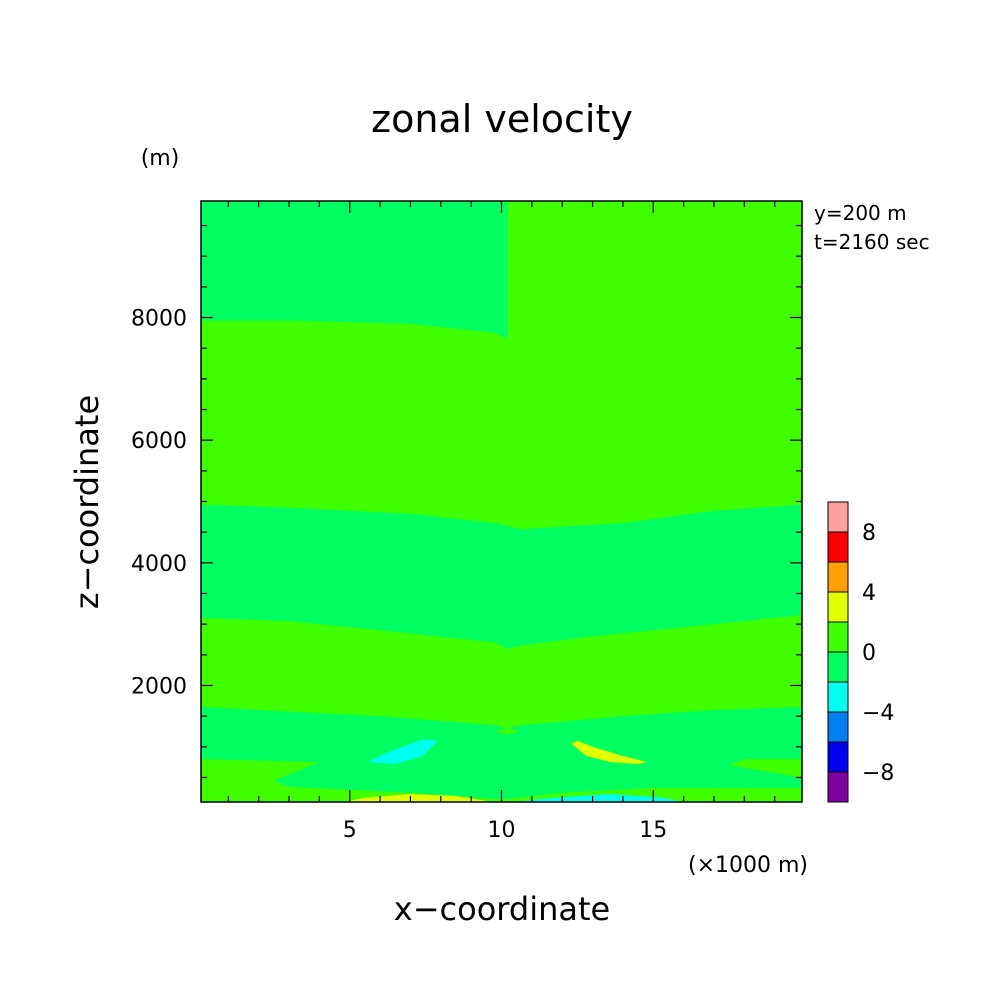 The height and width of the screenshot is (1004, 1004). I want to click on y-axis-unit: (m), so click(160, 158).